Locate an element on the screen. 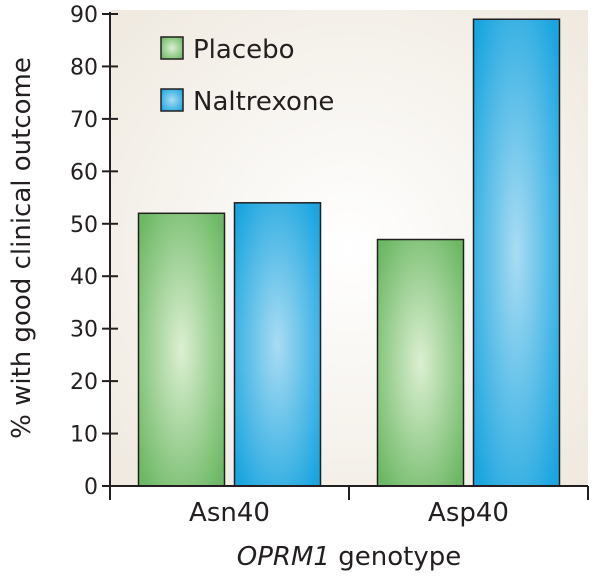 Image resolution: width=602 pixels, height=580 pixels. legend-swatch-placebo is located at coordinates (172, 48).